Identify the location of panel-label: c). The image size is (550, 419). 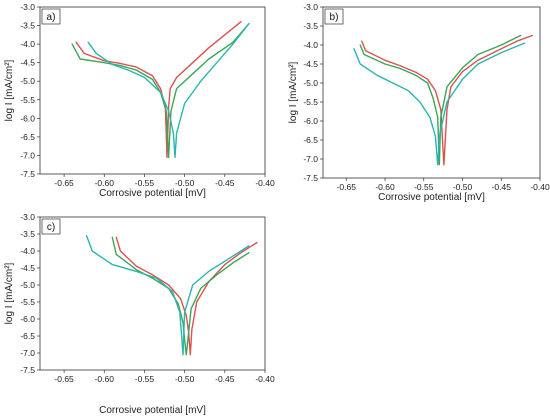
(51, 227).